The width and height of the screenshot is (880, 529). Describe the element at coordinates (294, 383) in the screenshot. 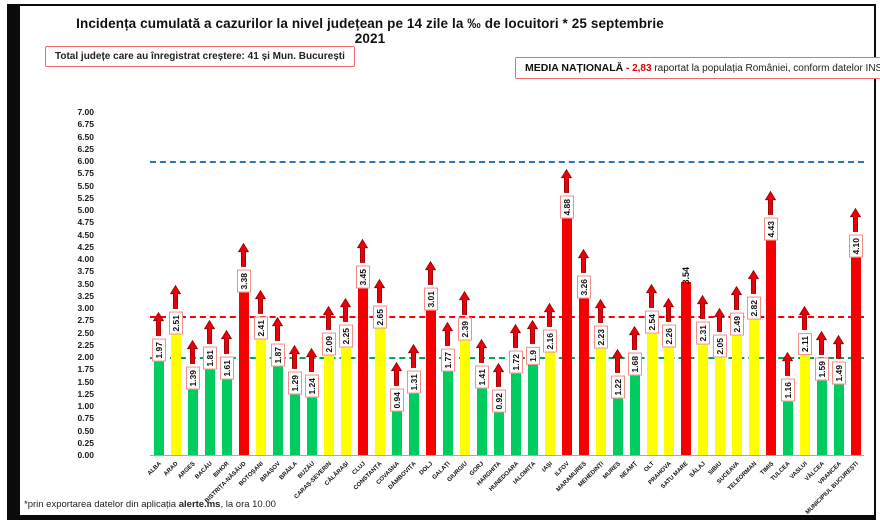

I see `bar-value-label: 1.29` at that location.